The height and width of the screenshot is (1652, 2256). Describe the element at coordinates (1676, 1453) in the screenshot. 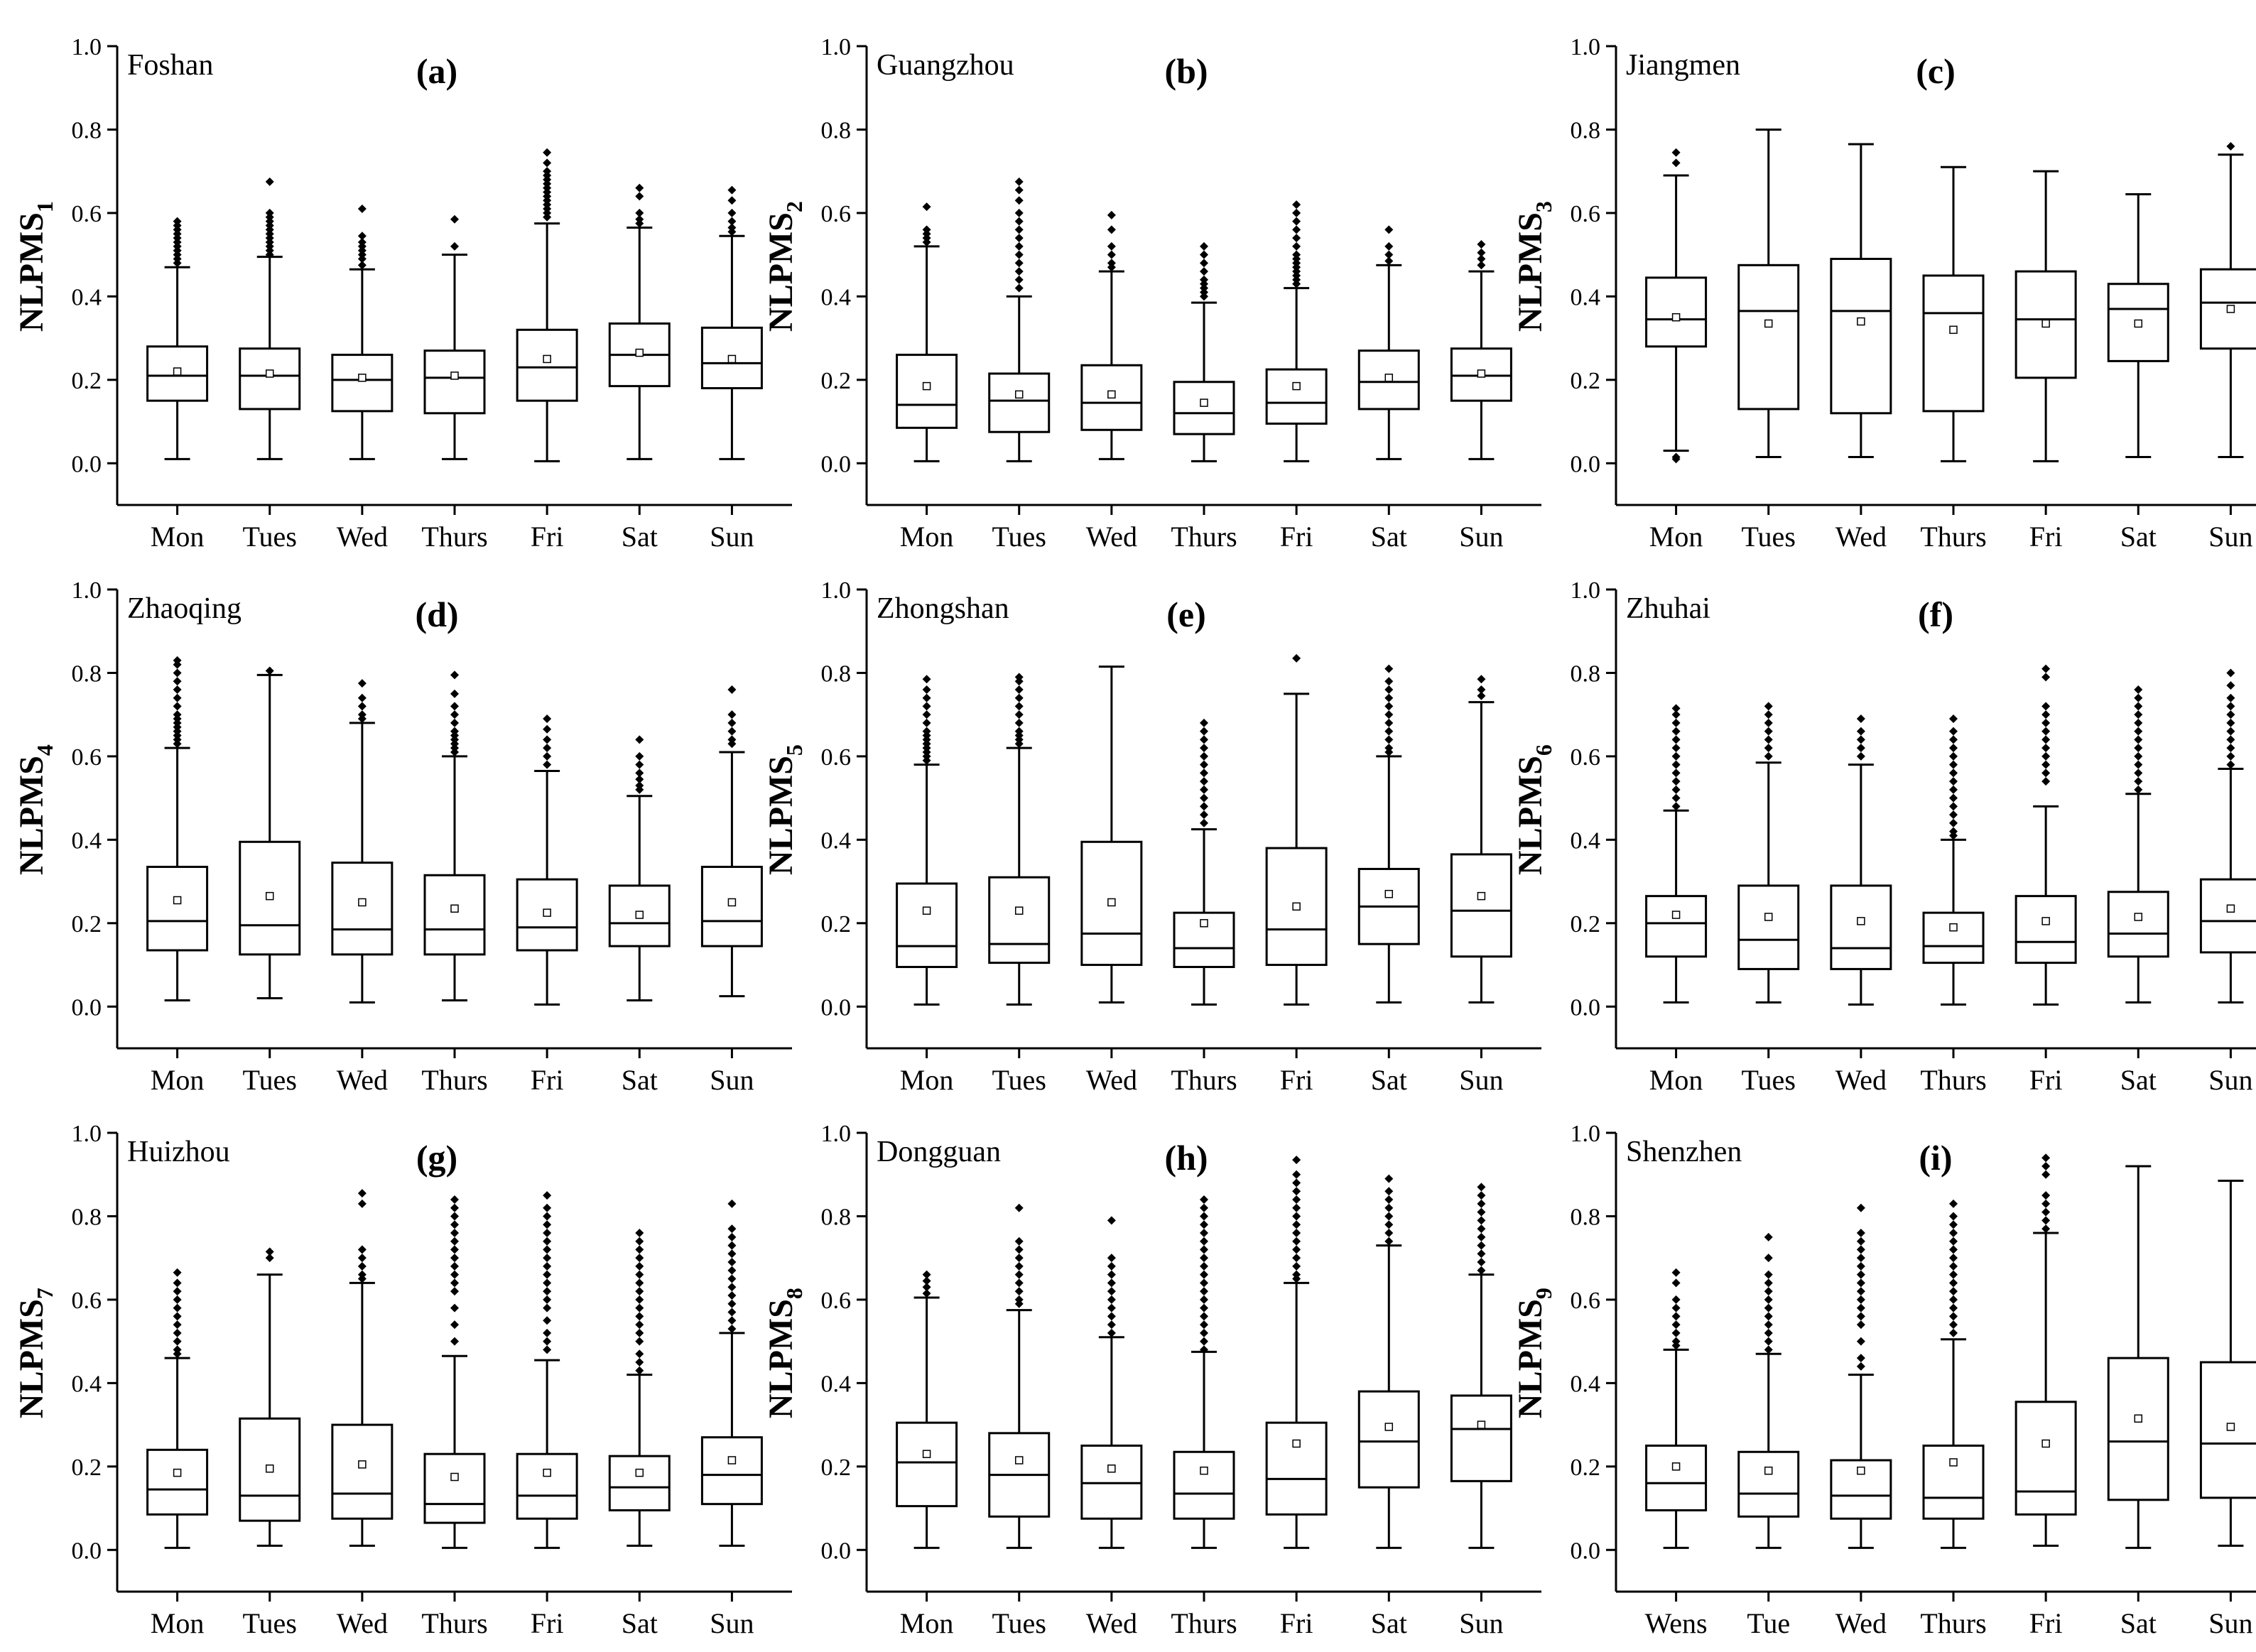

I see `box-wens: Wens` at that location.